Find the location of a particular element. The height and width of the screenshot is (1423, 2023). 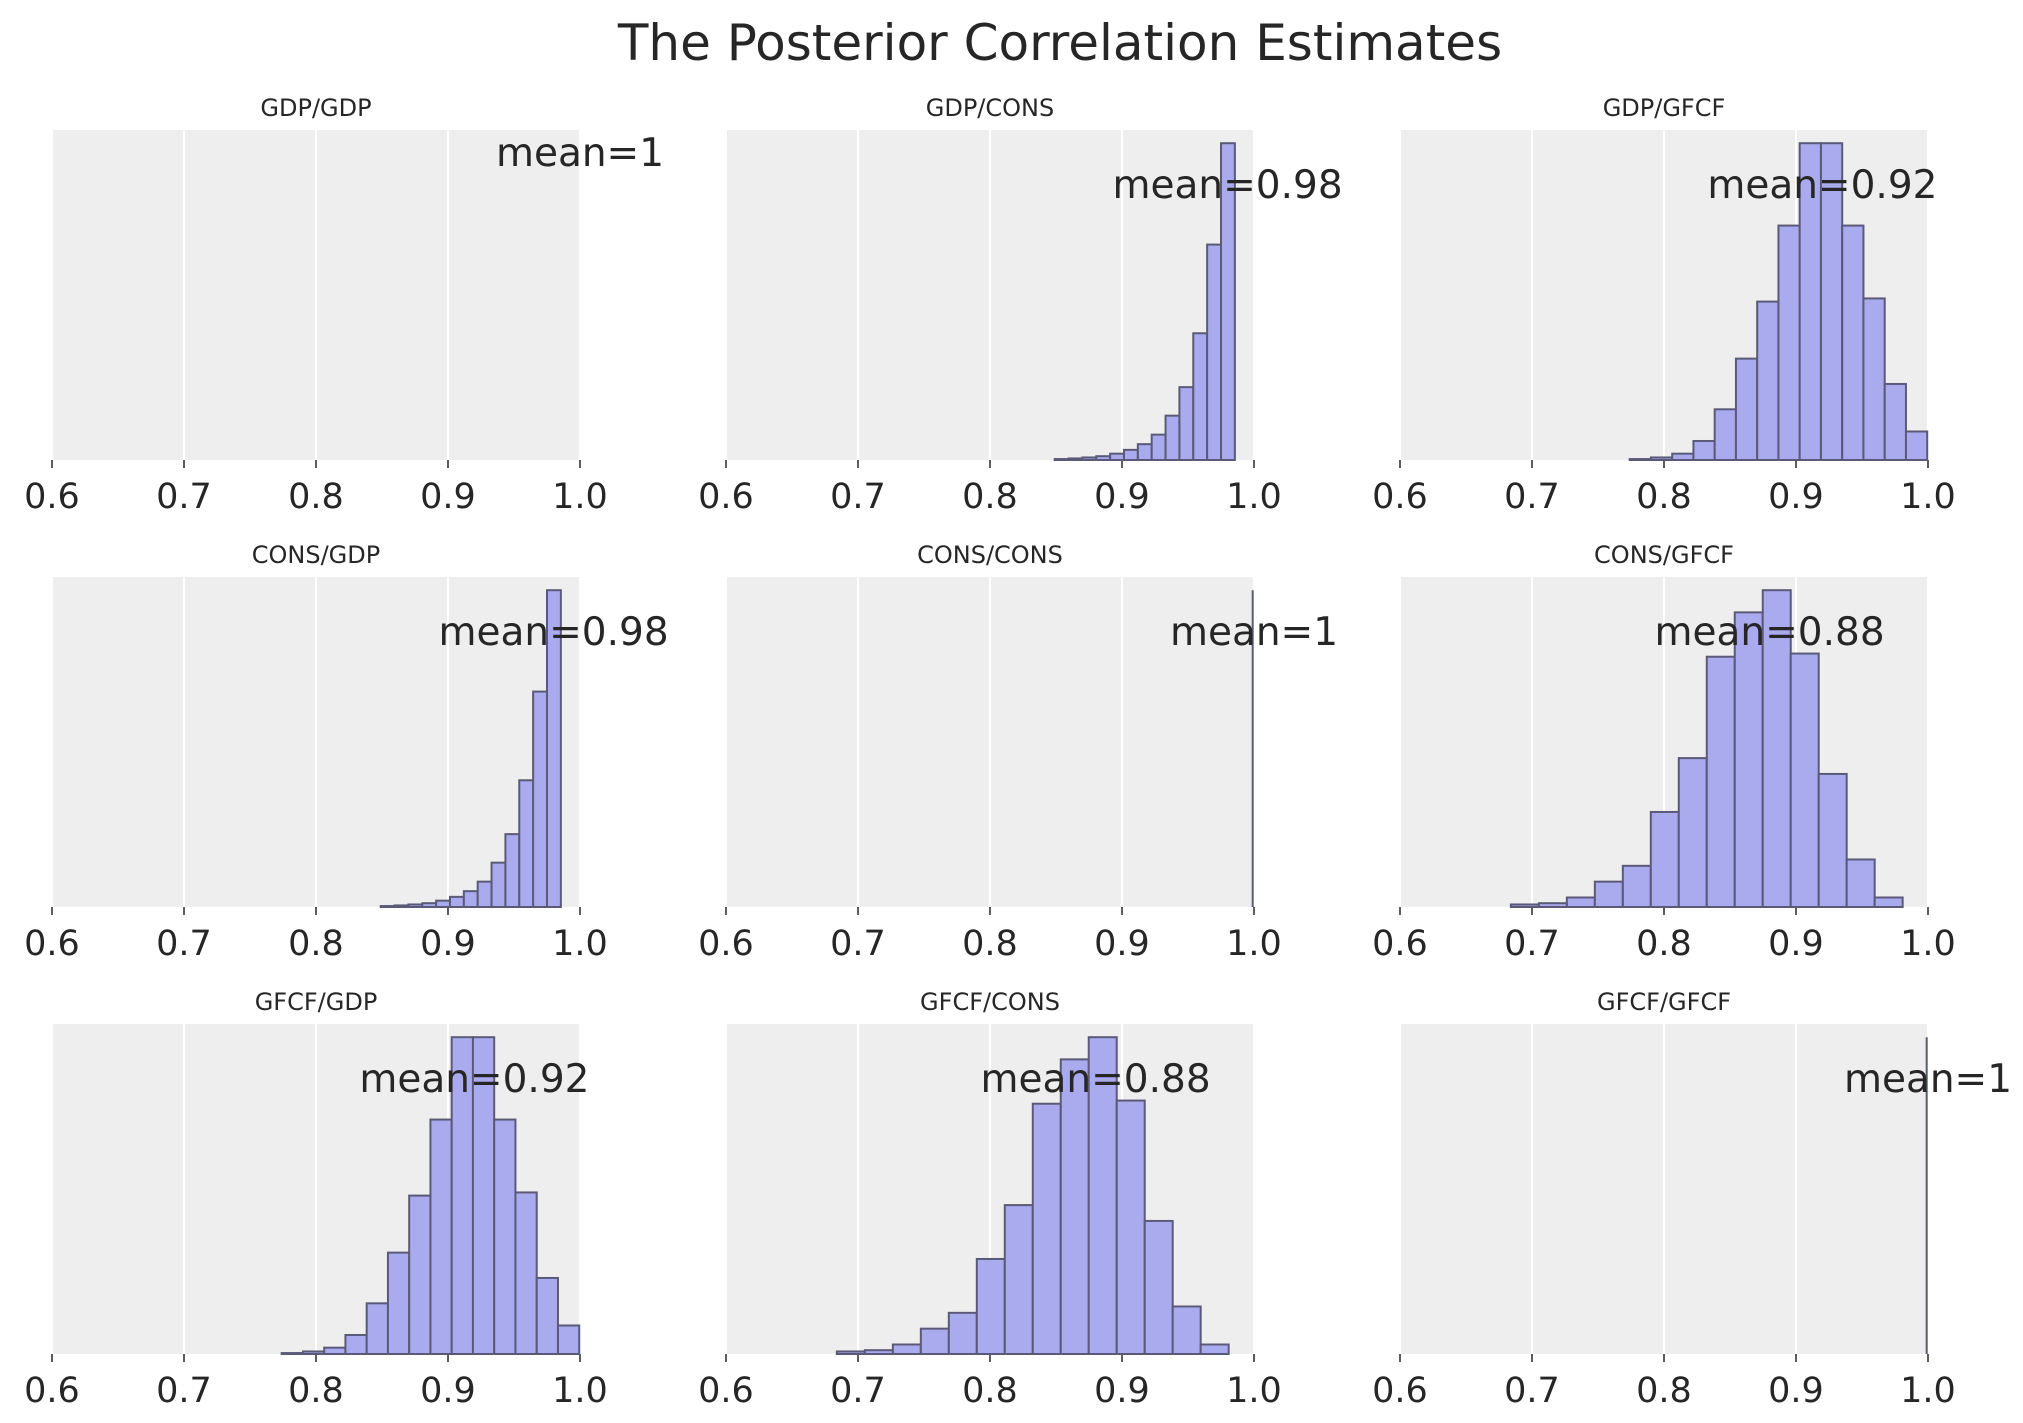

panel-gfcf-gfcf: 0.6 0.7 0.8 0.9 1.0 GFCF/GFCF mean=1 is located at coordinates (1692, 1199).